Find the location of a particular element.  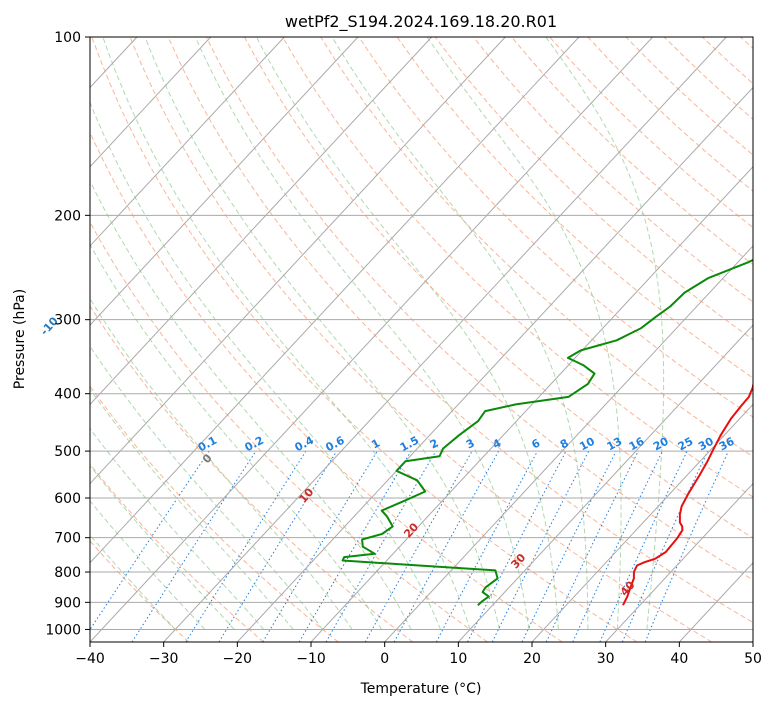

y-tick-label: 500 is located at coordinates (67, 452).